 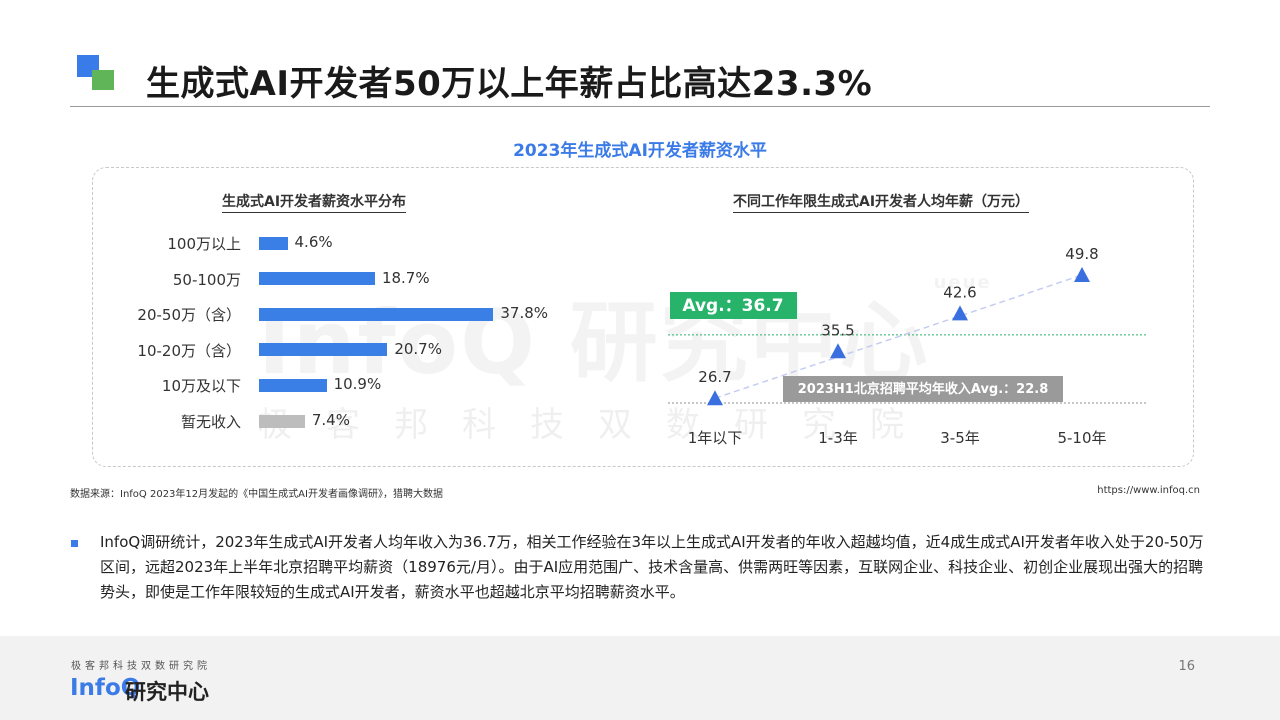 What do you see at coordinates (330, 420) in the screenshot?
I see `bar-value-label: 7.4%` at bounding box center [330, 420].